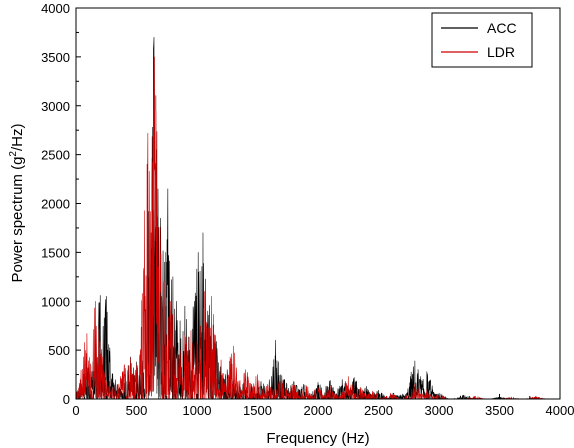  Describe the element at coordinates (59, 350) in the screenshot. I see `y-tick-label: 500` at that location.